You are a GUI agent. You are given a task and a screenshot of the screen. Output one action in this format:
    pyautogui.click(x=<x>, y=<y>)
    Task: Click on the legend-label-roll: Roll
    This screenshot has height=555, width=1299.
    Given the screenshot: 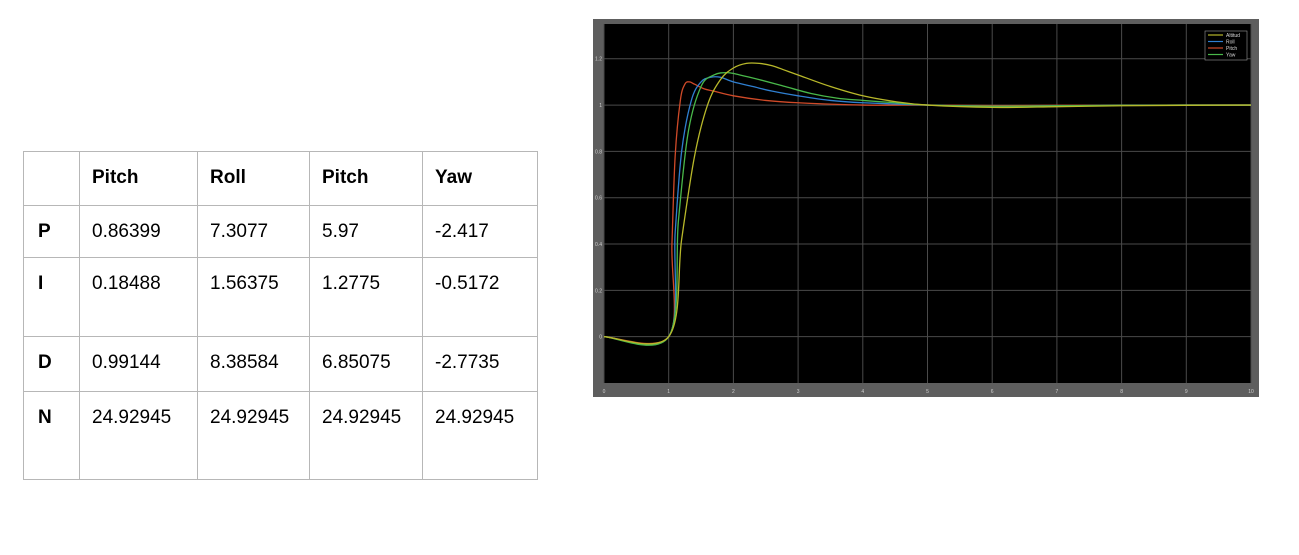 What is the action you would take?
    pyautogui.click(x=1230, y=42)
    